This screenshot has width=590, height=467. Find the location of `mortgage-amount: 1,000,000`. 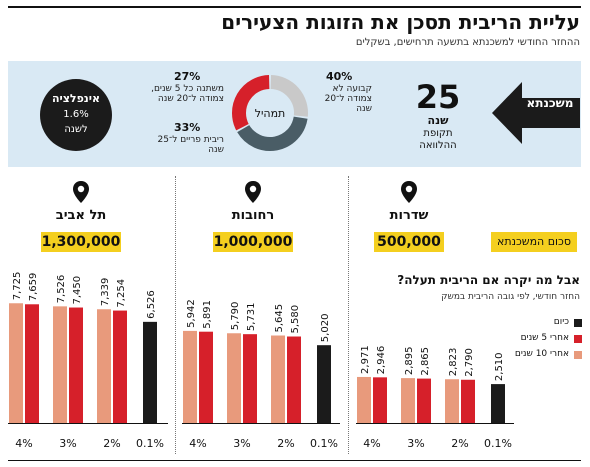

mortgage-amount: 1,000,000 is located at coordinates (253, 242).